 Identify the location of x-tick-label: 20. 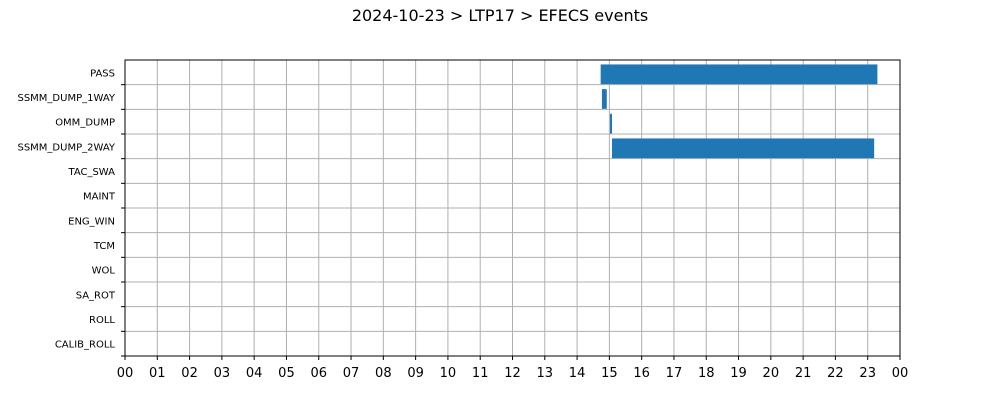
(771, 373).